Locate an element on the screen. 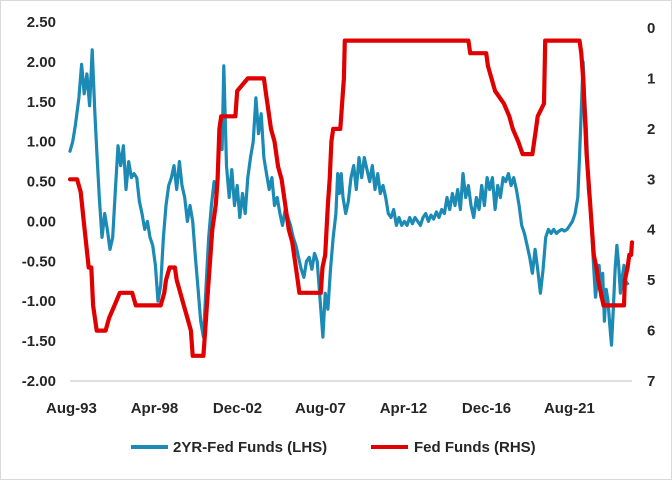 The height and width of the screenshot is (480, 672). left-axis-tick-label: 0.50 is located at coordinates (41, 182).